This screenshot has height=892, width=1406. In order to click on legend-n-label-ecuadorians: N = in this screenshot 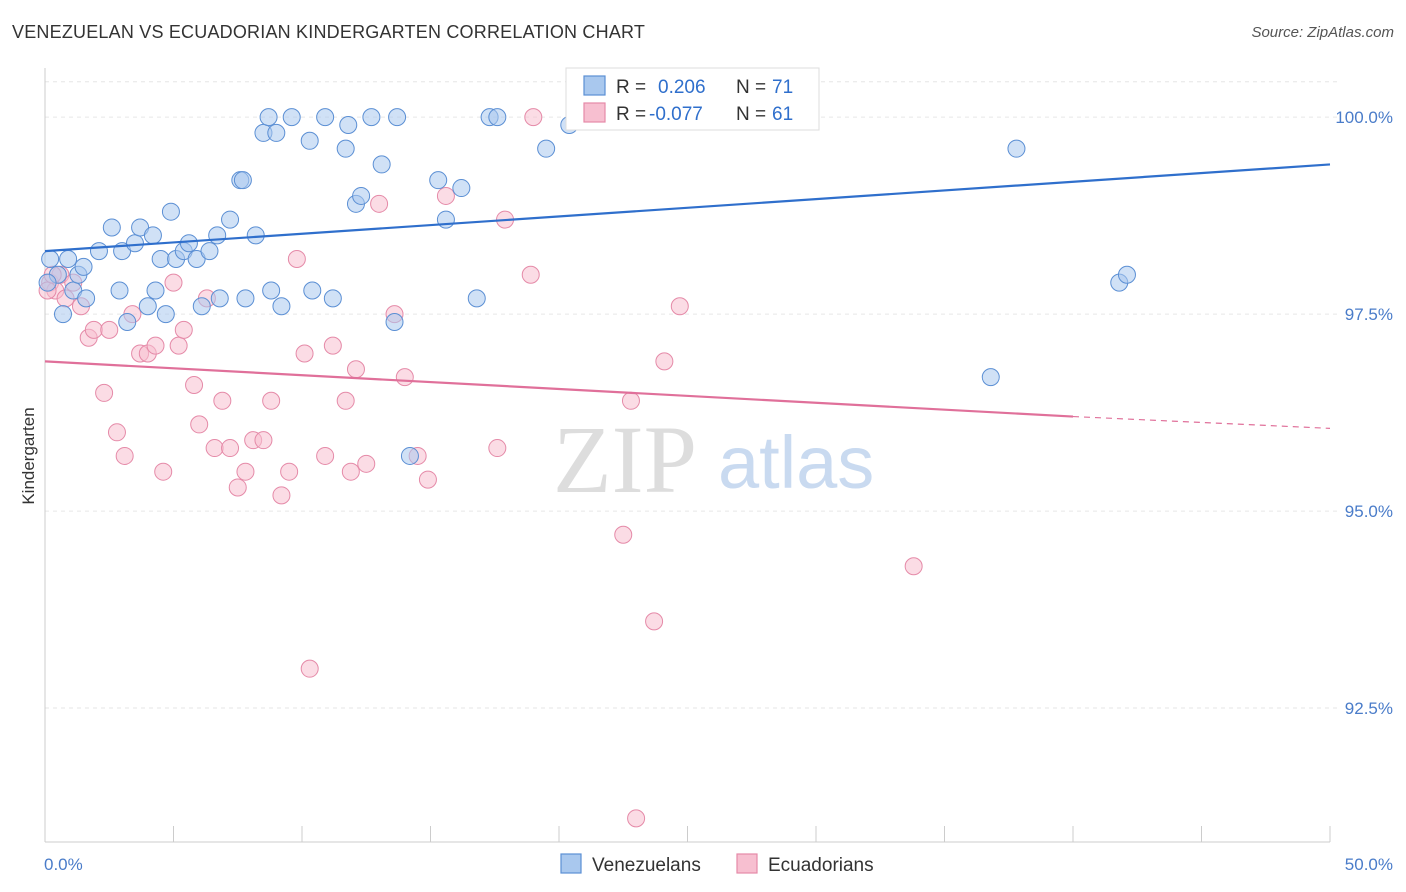, I will do `click(751, 114)`.